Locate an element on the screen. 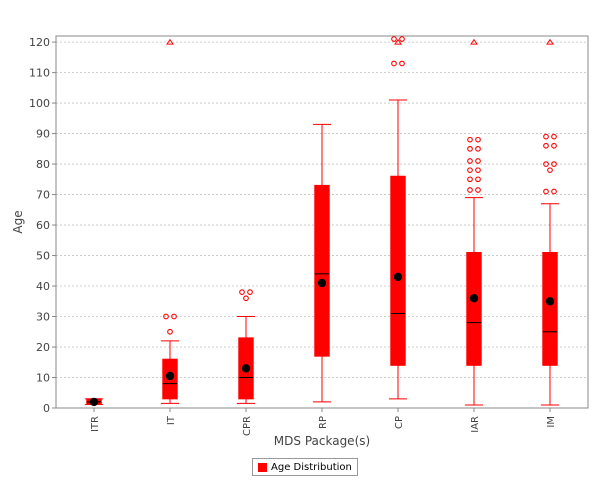 This screenshot has height=480, width=600. box-iar is located at coordinates (474, 222).